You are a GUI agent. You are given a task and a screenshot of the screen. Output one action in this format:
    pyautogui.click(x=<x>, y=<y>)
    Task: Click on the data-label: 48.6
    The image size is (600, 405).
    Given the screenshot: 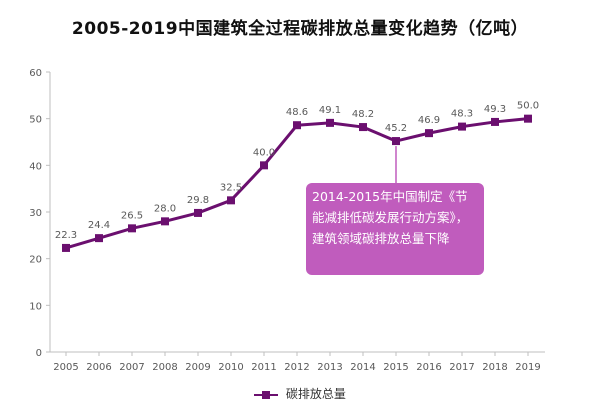 What is the action you would take?
    pyautogui.click(x=297, y=112)
    